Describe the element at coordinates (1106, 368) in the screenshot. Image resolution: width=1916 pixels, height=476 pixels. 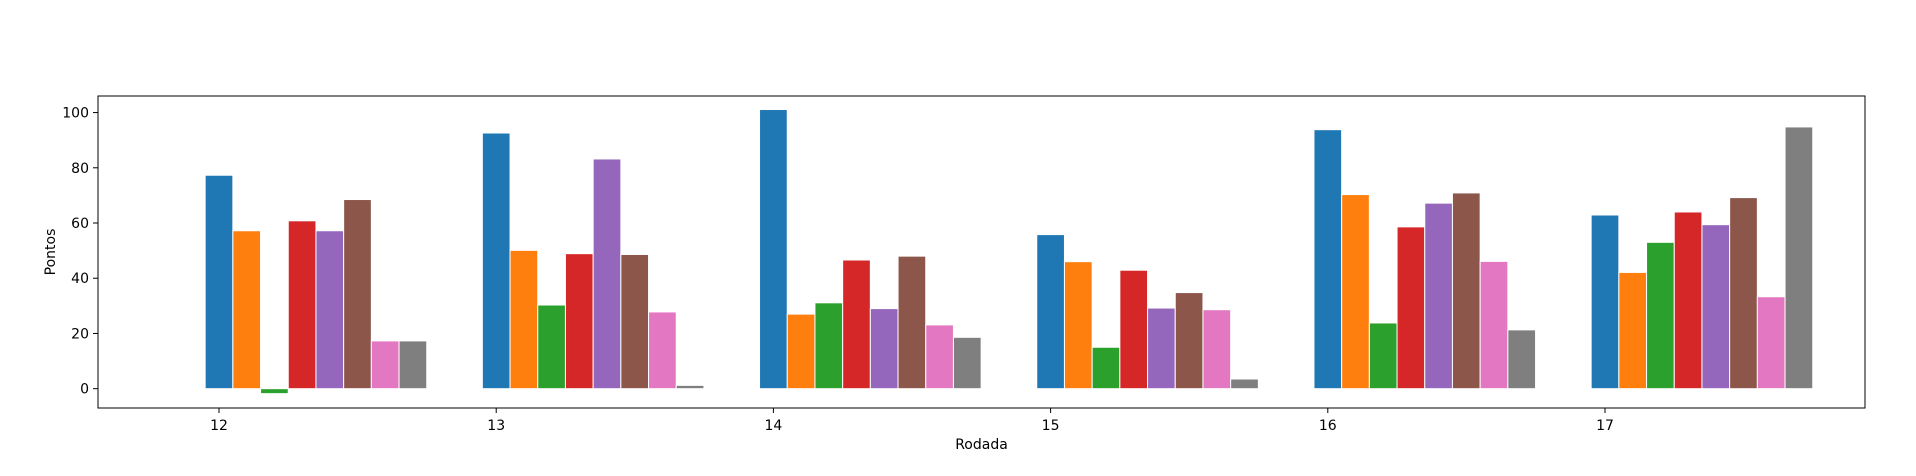
I see `bar-15-s3` at that location.